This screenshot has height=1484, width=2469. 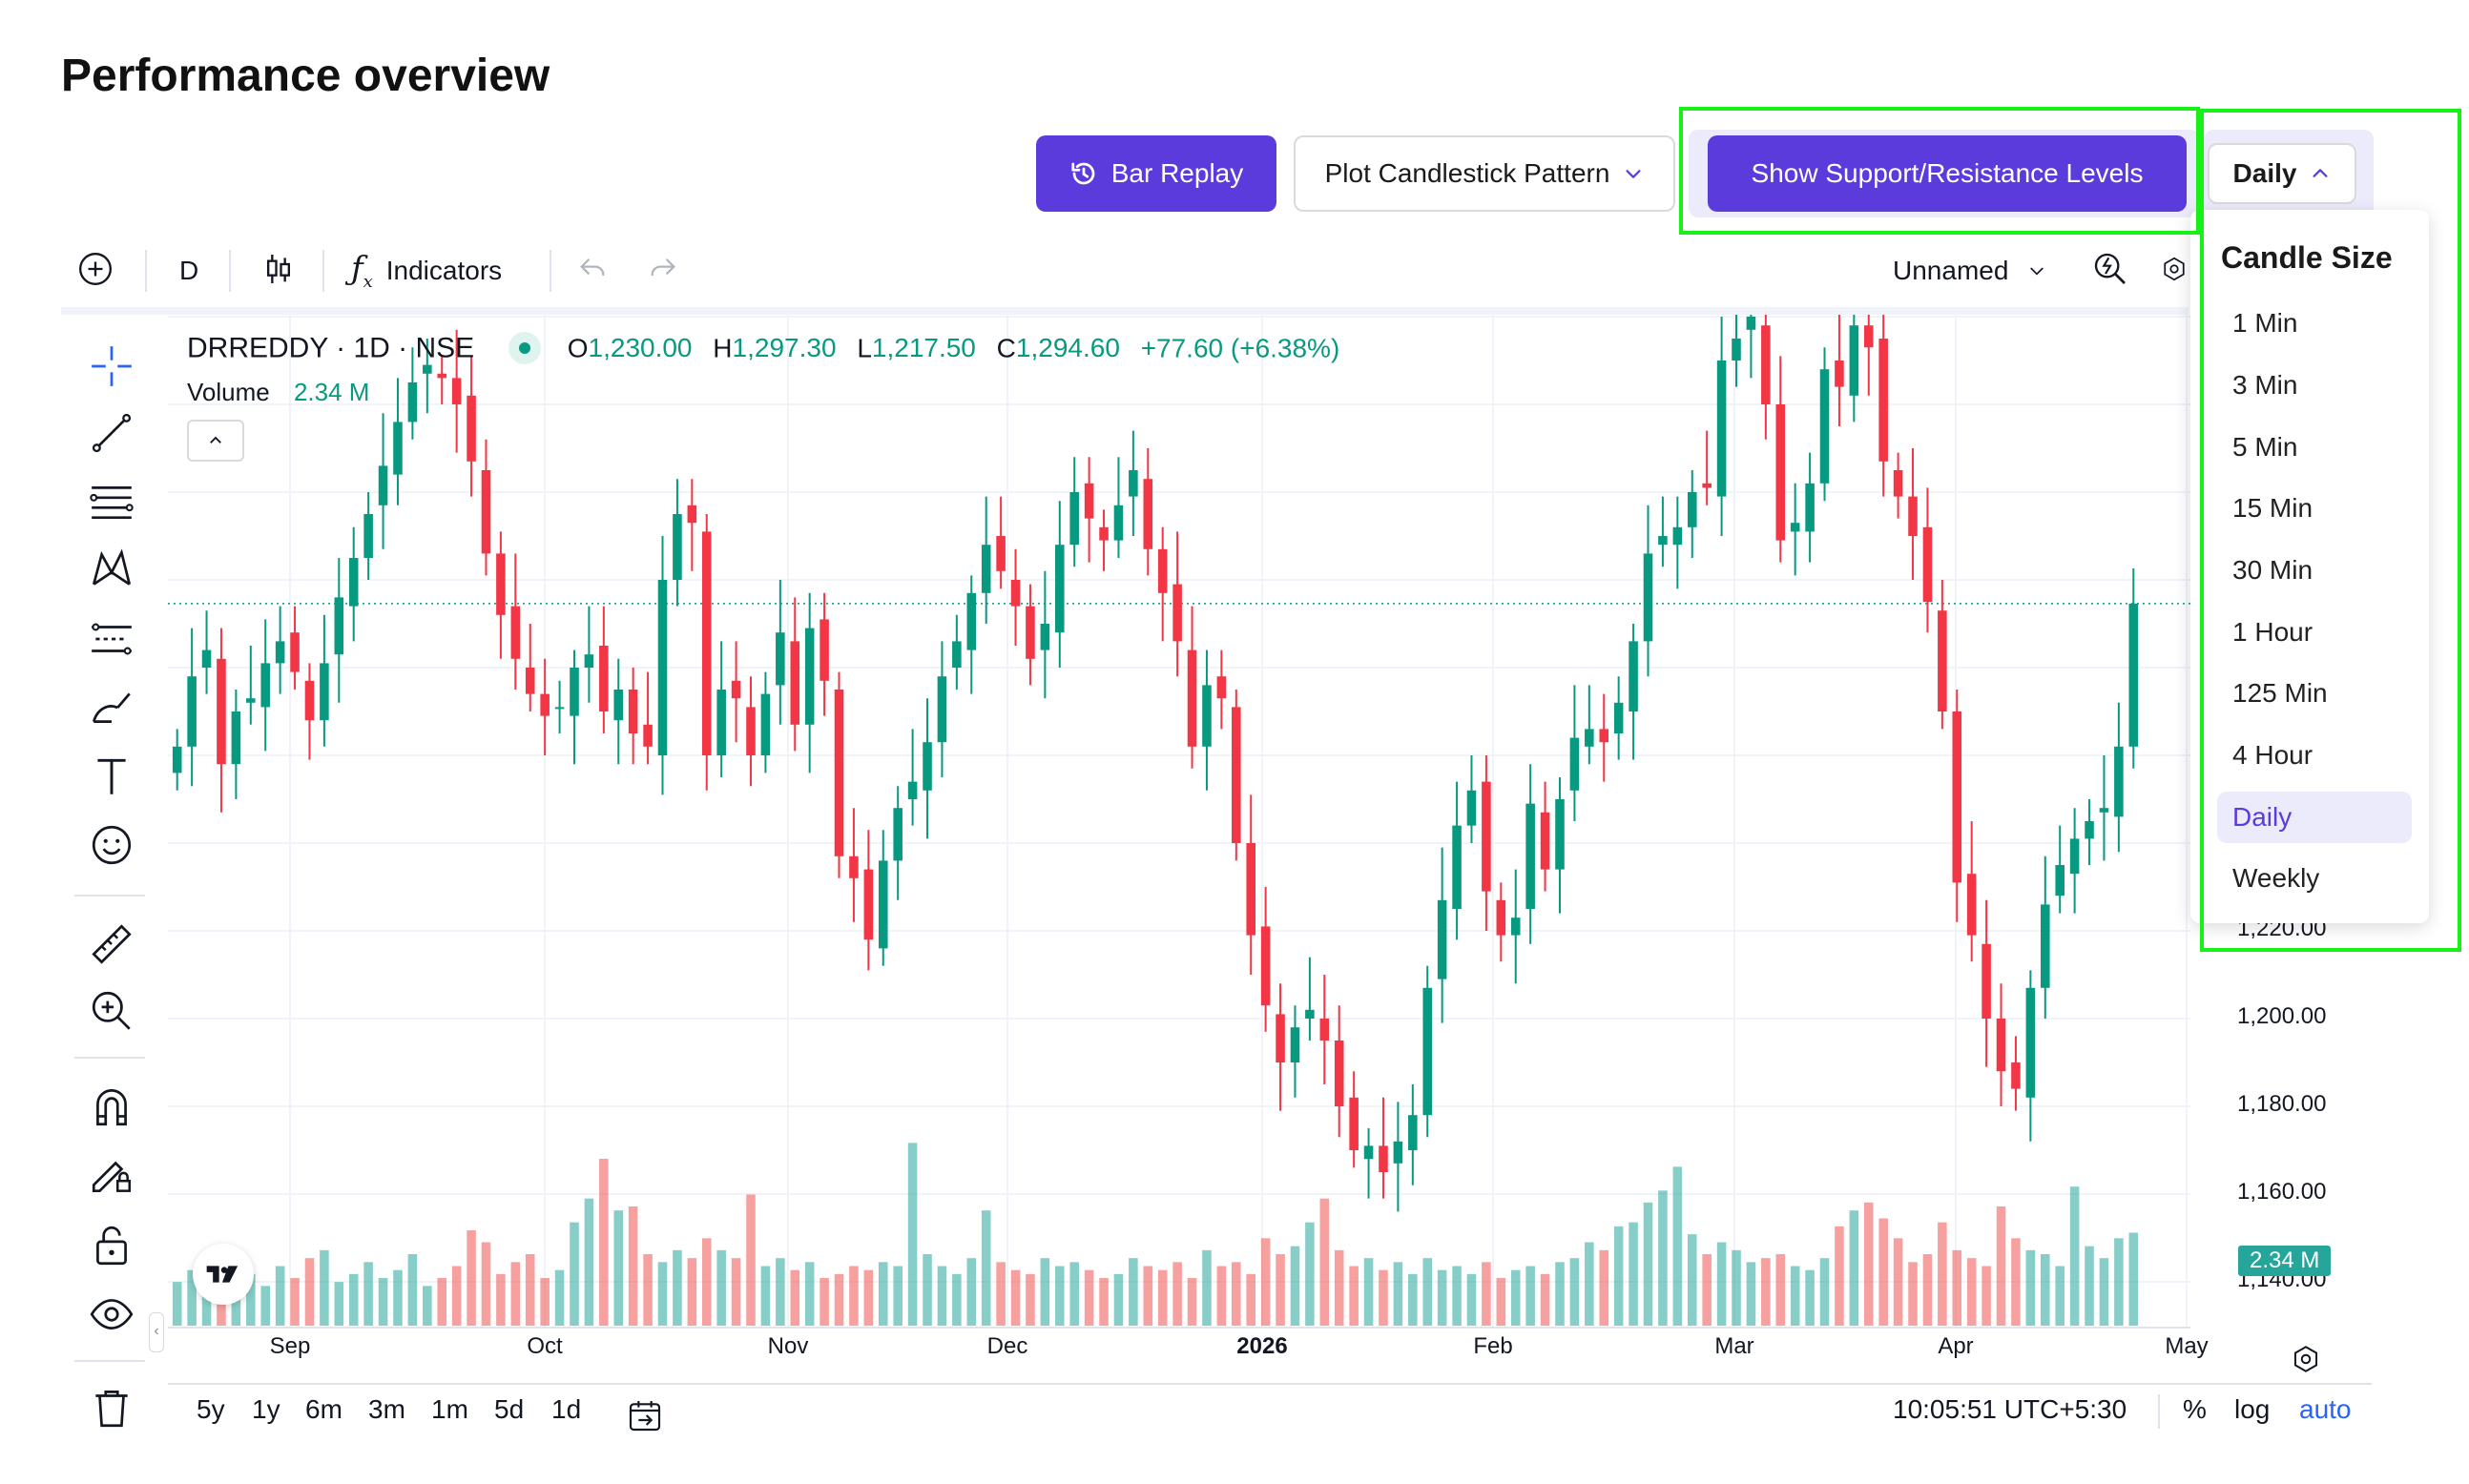 I want to click on pencil-lock-icon, so click(x=111, y=1177).